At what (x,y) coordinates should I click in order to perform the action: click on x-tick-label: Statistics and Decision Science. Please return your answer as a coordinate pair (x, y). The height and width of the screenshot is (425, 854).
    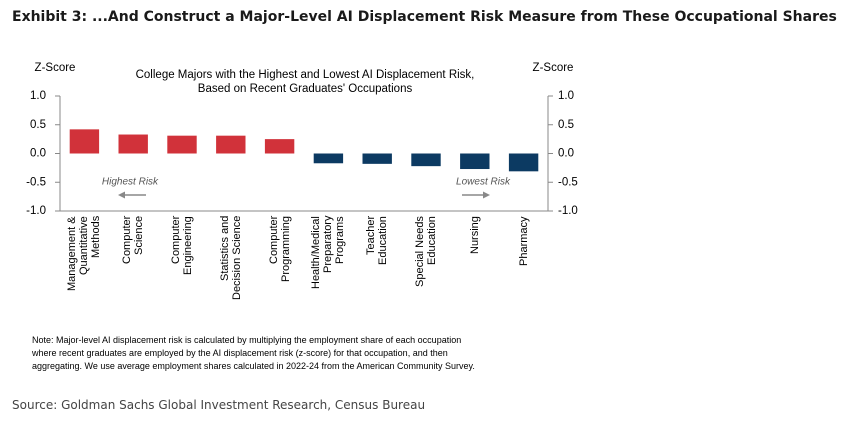
    Looking at the image, I should click on (230, 258).